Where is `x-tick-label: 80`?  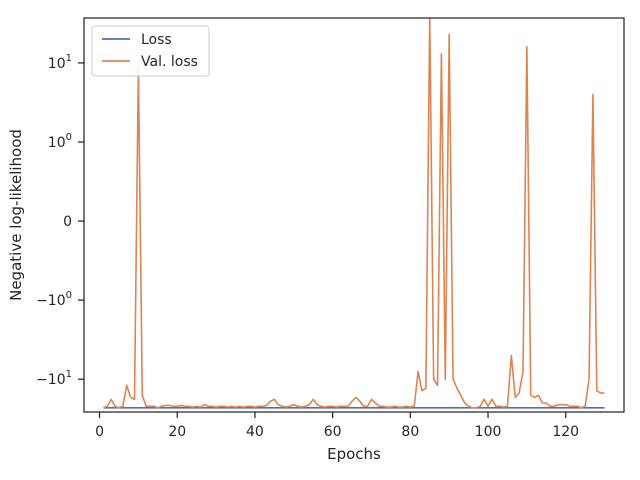
x-tick-label: 80 is located at coordinates (410, 432).